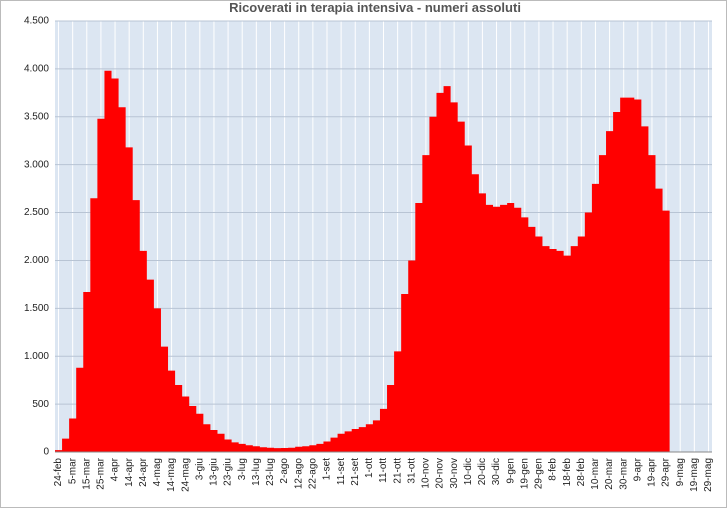  Describe the element at coordinates (510, 471) in the screenshot. I see `x-tick-label: 9-gen` at that location.